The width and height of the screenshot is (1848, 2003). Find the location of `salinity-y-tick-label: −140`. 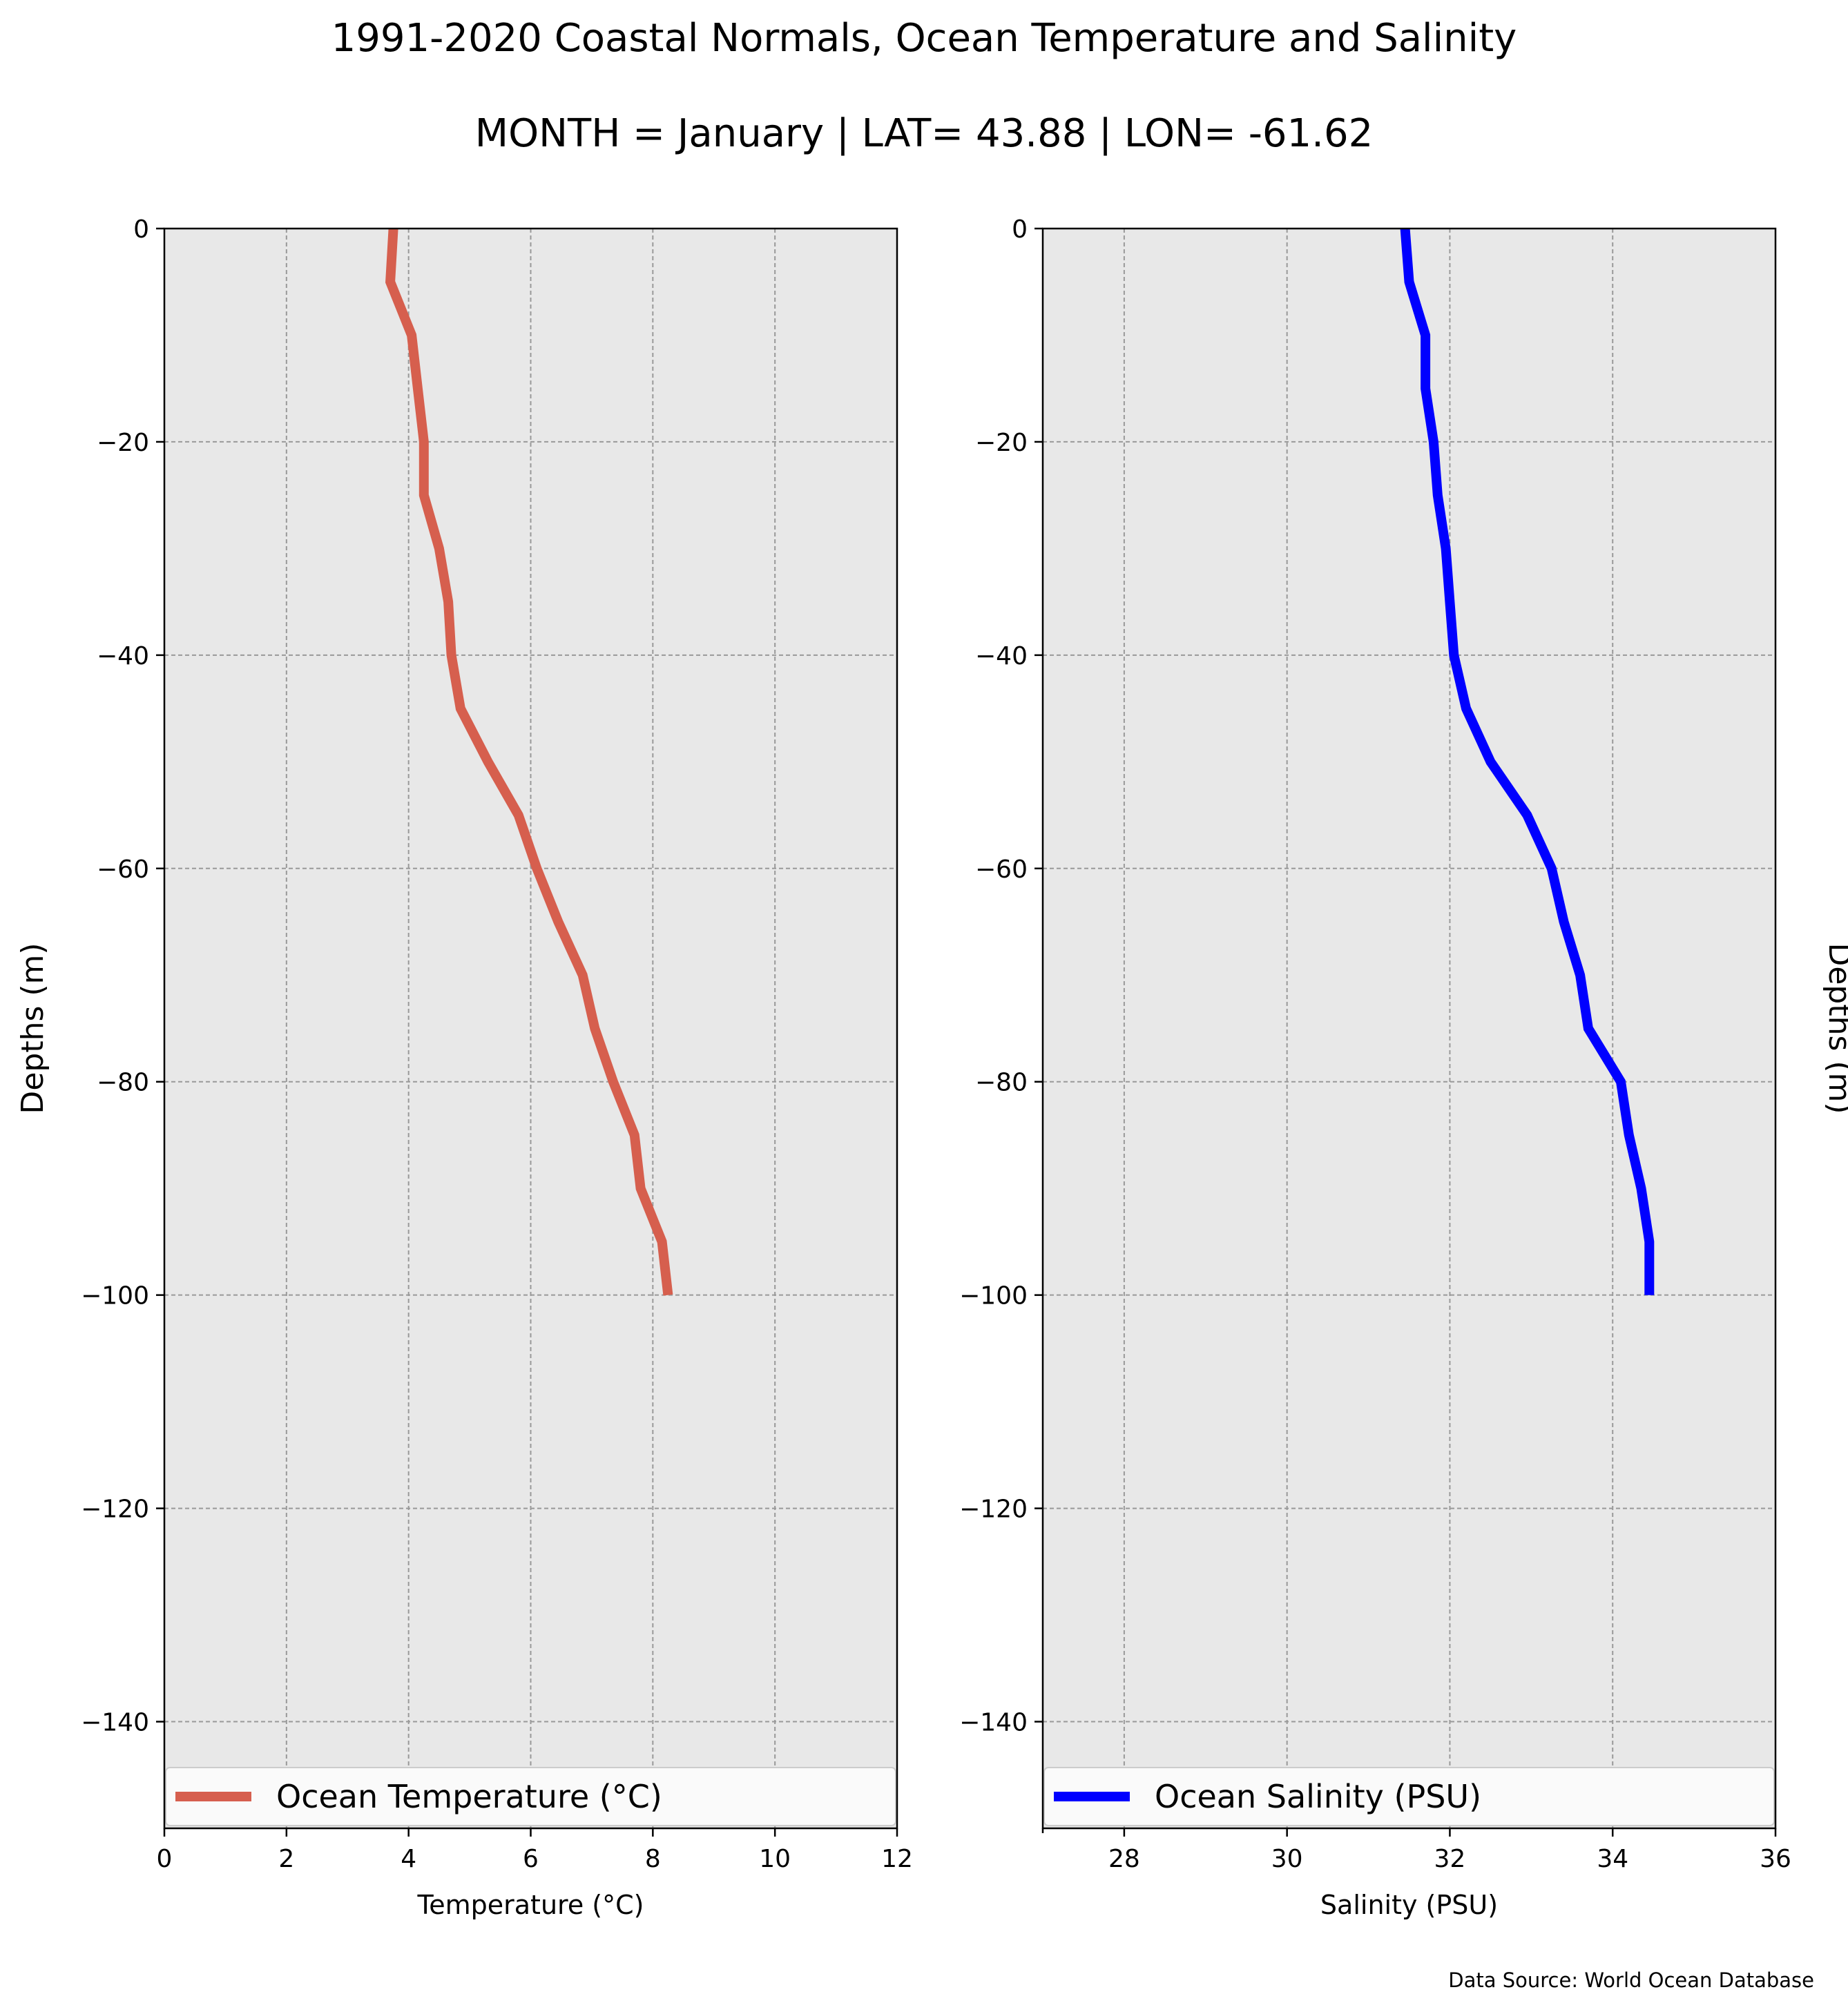

salinity-y-tick-label: −140 is located at coordinates (993, 1723).